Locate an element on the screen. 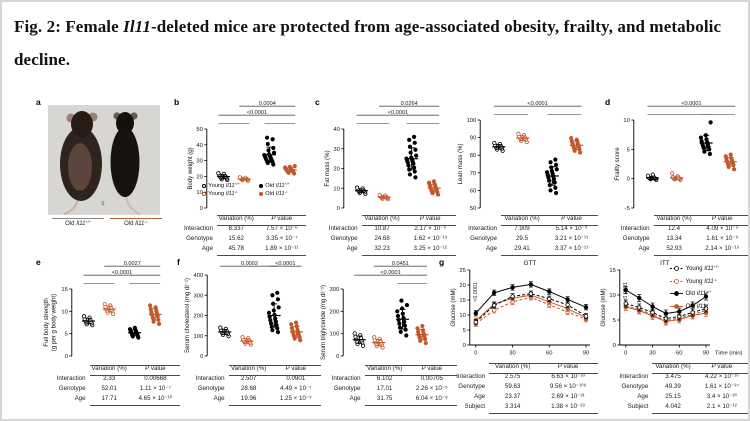  axes: 0 5 10 15 0 30 60 90 is located at coordinates (659, 312).